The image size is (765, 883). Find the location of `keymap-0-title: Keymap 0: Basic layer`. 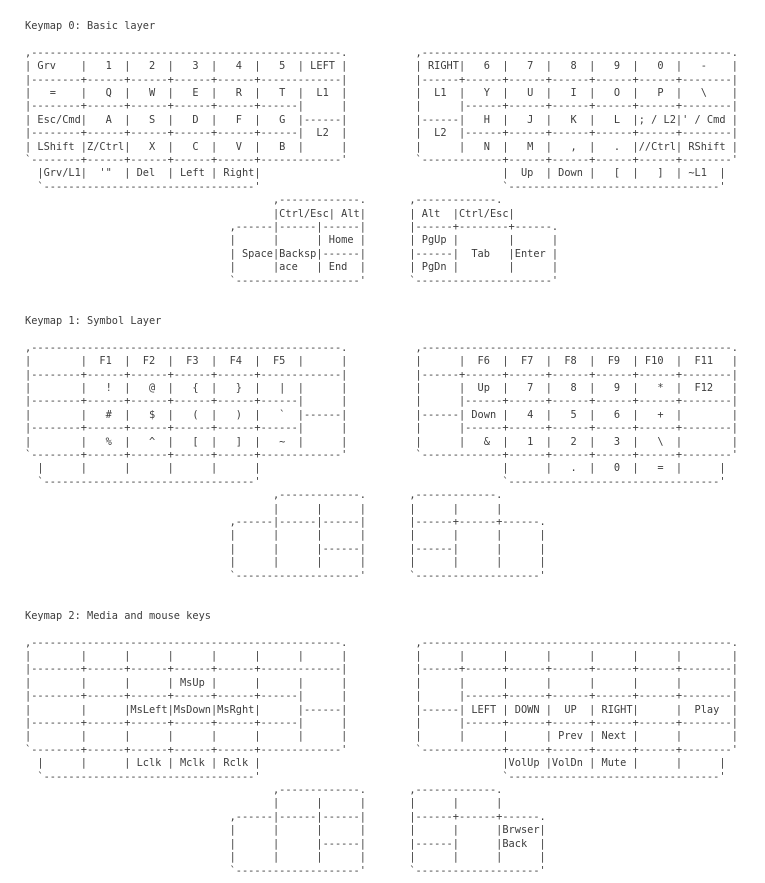

keymap-0-title: Keymap 0: Basic layer is located at coordinates (90, 26).